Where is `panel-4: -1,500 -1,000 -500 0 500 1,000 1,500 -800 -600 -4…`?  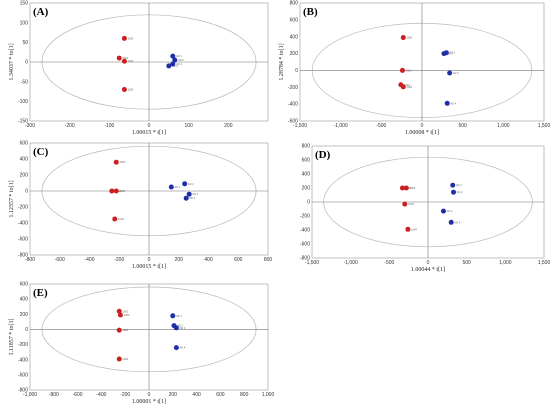 panel-4: -1,500 -1,000 -500 0 500 1,000 1,500 -800 -600 -4… is located at coordinates (425, 208).